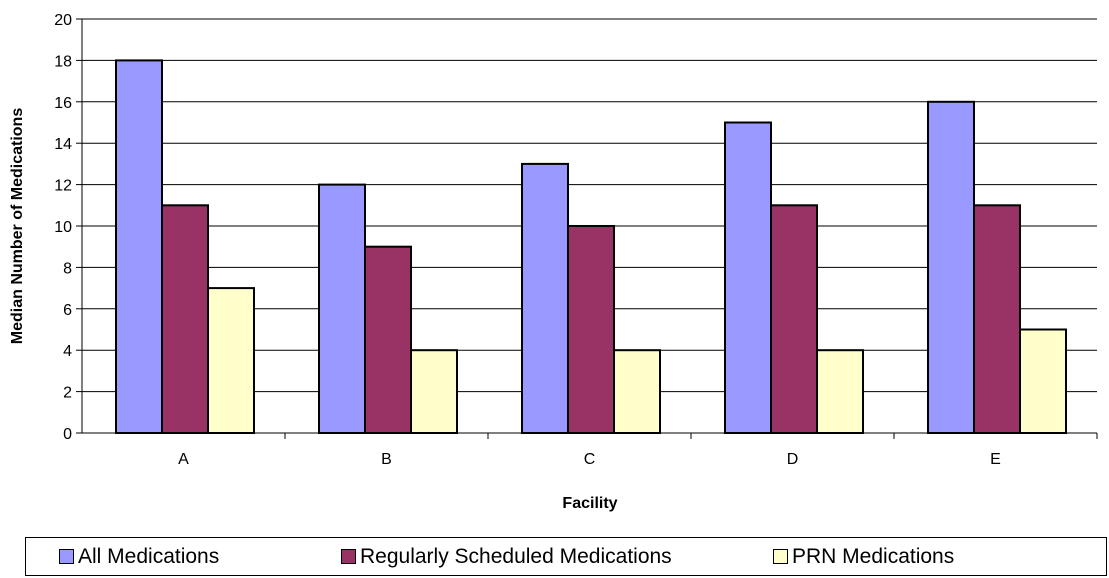 The height and width of the screenshot is (578, 1109). Describe the element at coordinates (589, 503) in the screenshot. I see `x-axis-label: Facility` at that location.